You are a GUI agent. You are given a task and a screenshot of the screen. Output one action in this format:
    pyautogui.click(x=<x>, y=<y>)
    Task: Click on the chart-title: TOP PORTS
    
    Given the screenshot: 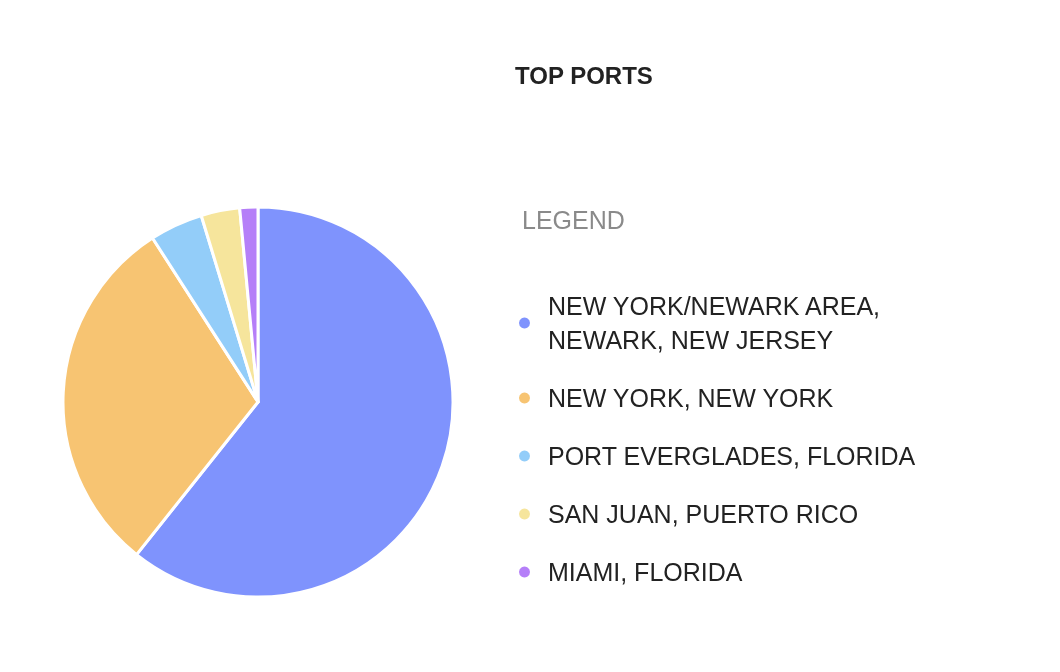 What is the action you would take?
    pyautogui.click(x=584, y=75)
    